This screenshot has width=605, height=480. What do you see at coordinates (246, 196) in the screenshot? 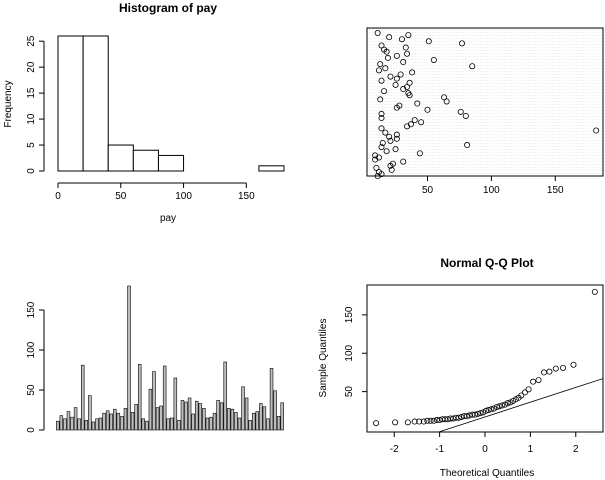
I see `histogram-x-tick-label: 150` at bounding box center [246, 196].